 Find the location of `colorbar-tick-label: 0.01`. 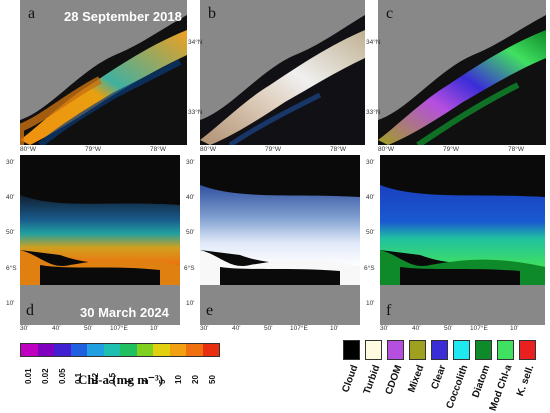

colorbar-tick-label: 0.01 is located at coordinates (29, 376).